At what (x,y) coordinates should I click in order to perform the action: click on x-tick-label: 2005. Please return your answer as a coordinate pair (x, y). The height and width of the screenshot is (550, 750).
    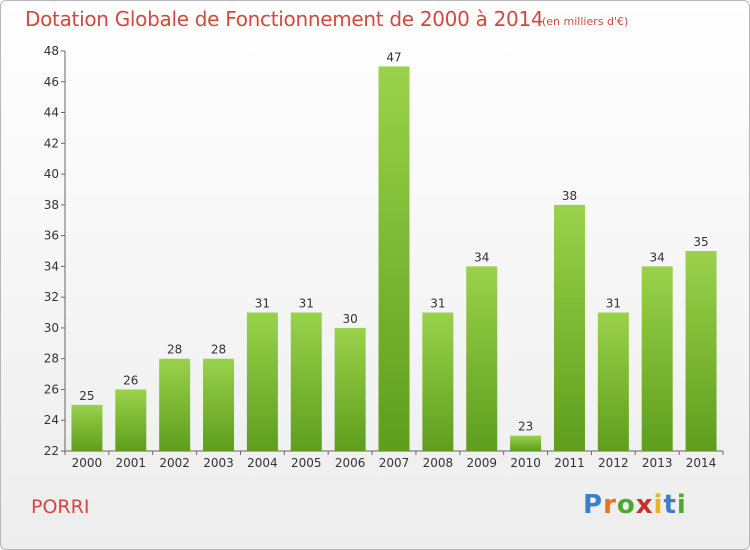
    Looking at the image, I should click on (306, 463).